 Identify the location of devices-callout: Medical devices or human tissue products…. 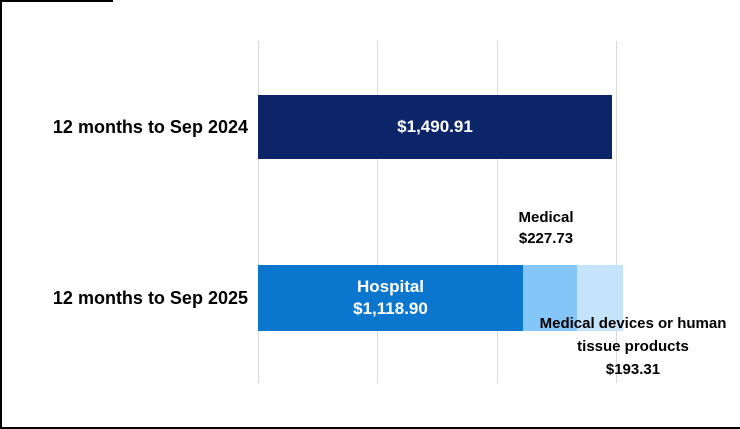
(632, 346).